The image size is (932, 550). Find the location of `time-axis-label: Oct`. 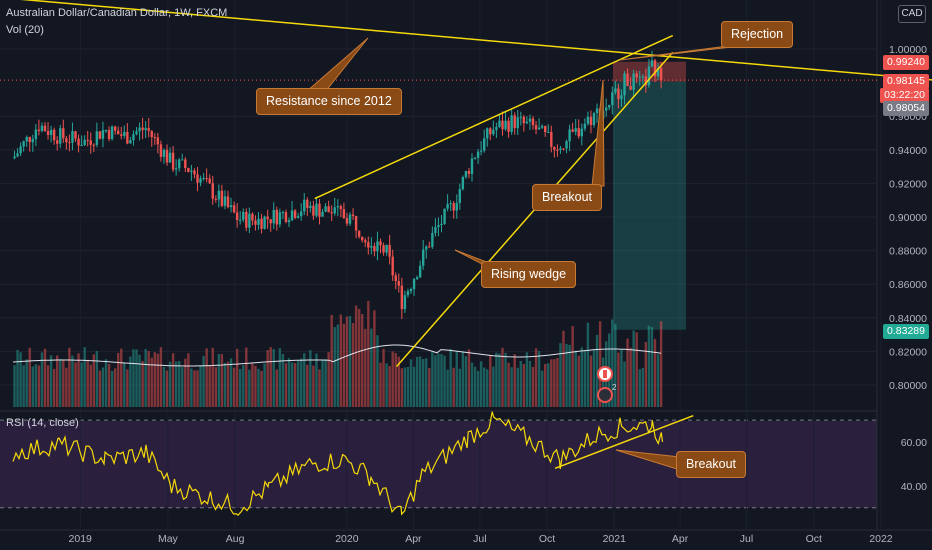

time-axis-label: Oct is located at coordinates (547, 539).